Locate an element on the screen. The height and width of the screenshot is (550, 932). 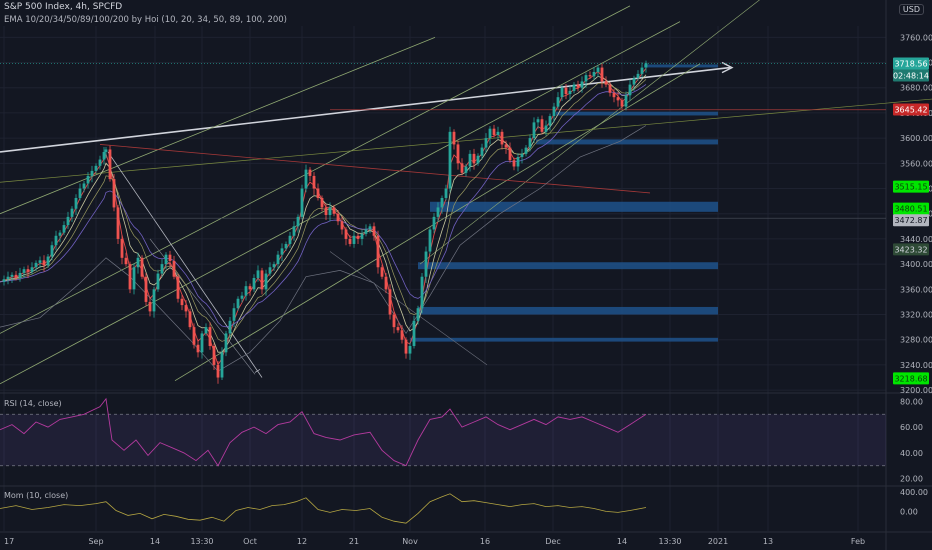
red-level-tag: 3645.42 is located at coordinates (910, 110).